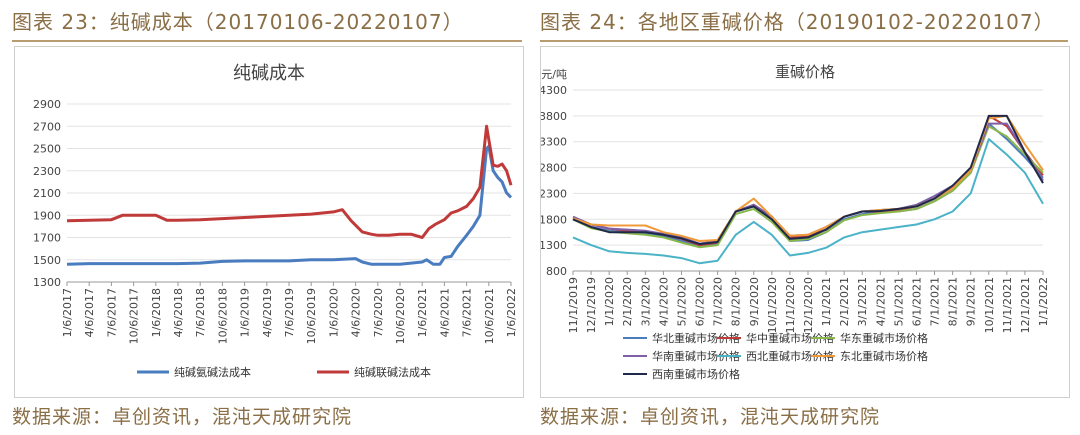 The height and width of the screenshot is (435, 1080). I want to click on x-tick-label: 3/1/2021, so click(862, 301).